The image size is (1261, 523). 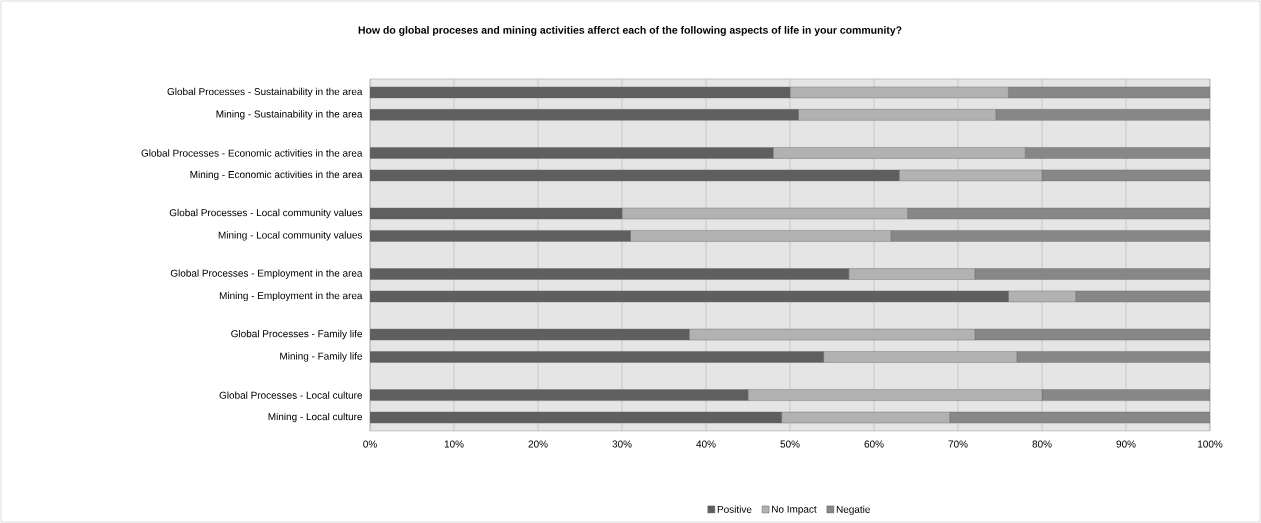 What do you see at coordinates (315, 417) in the screenshot?
I see `y-tick-label: Mining - Local culture` at bounding box center [315, 417].